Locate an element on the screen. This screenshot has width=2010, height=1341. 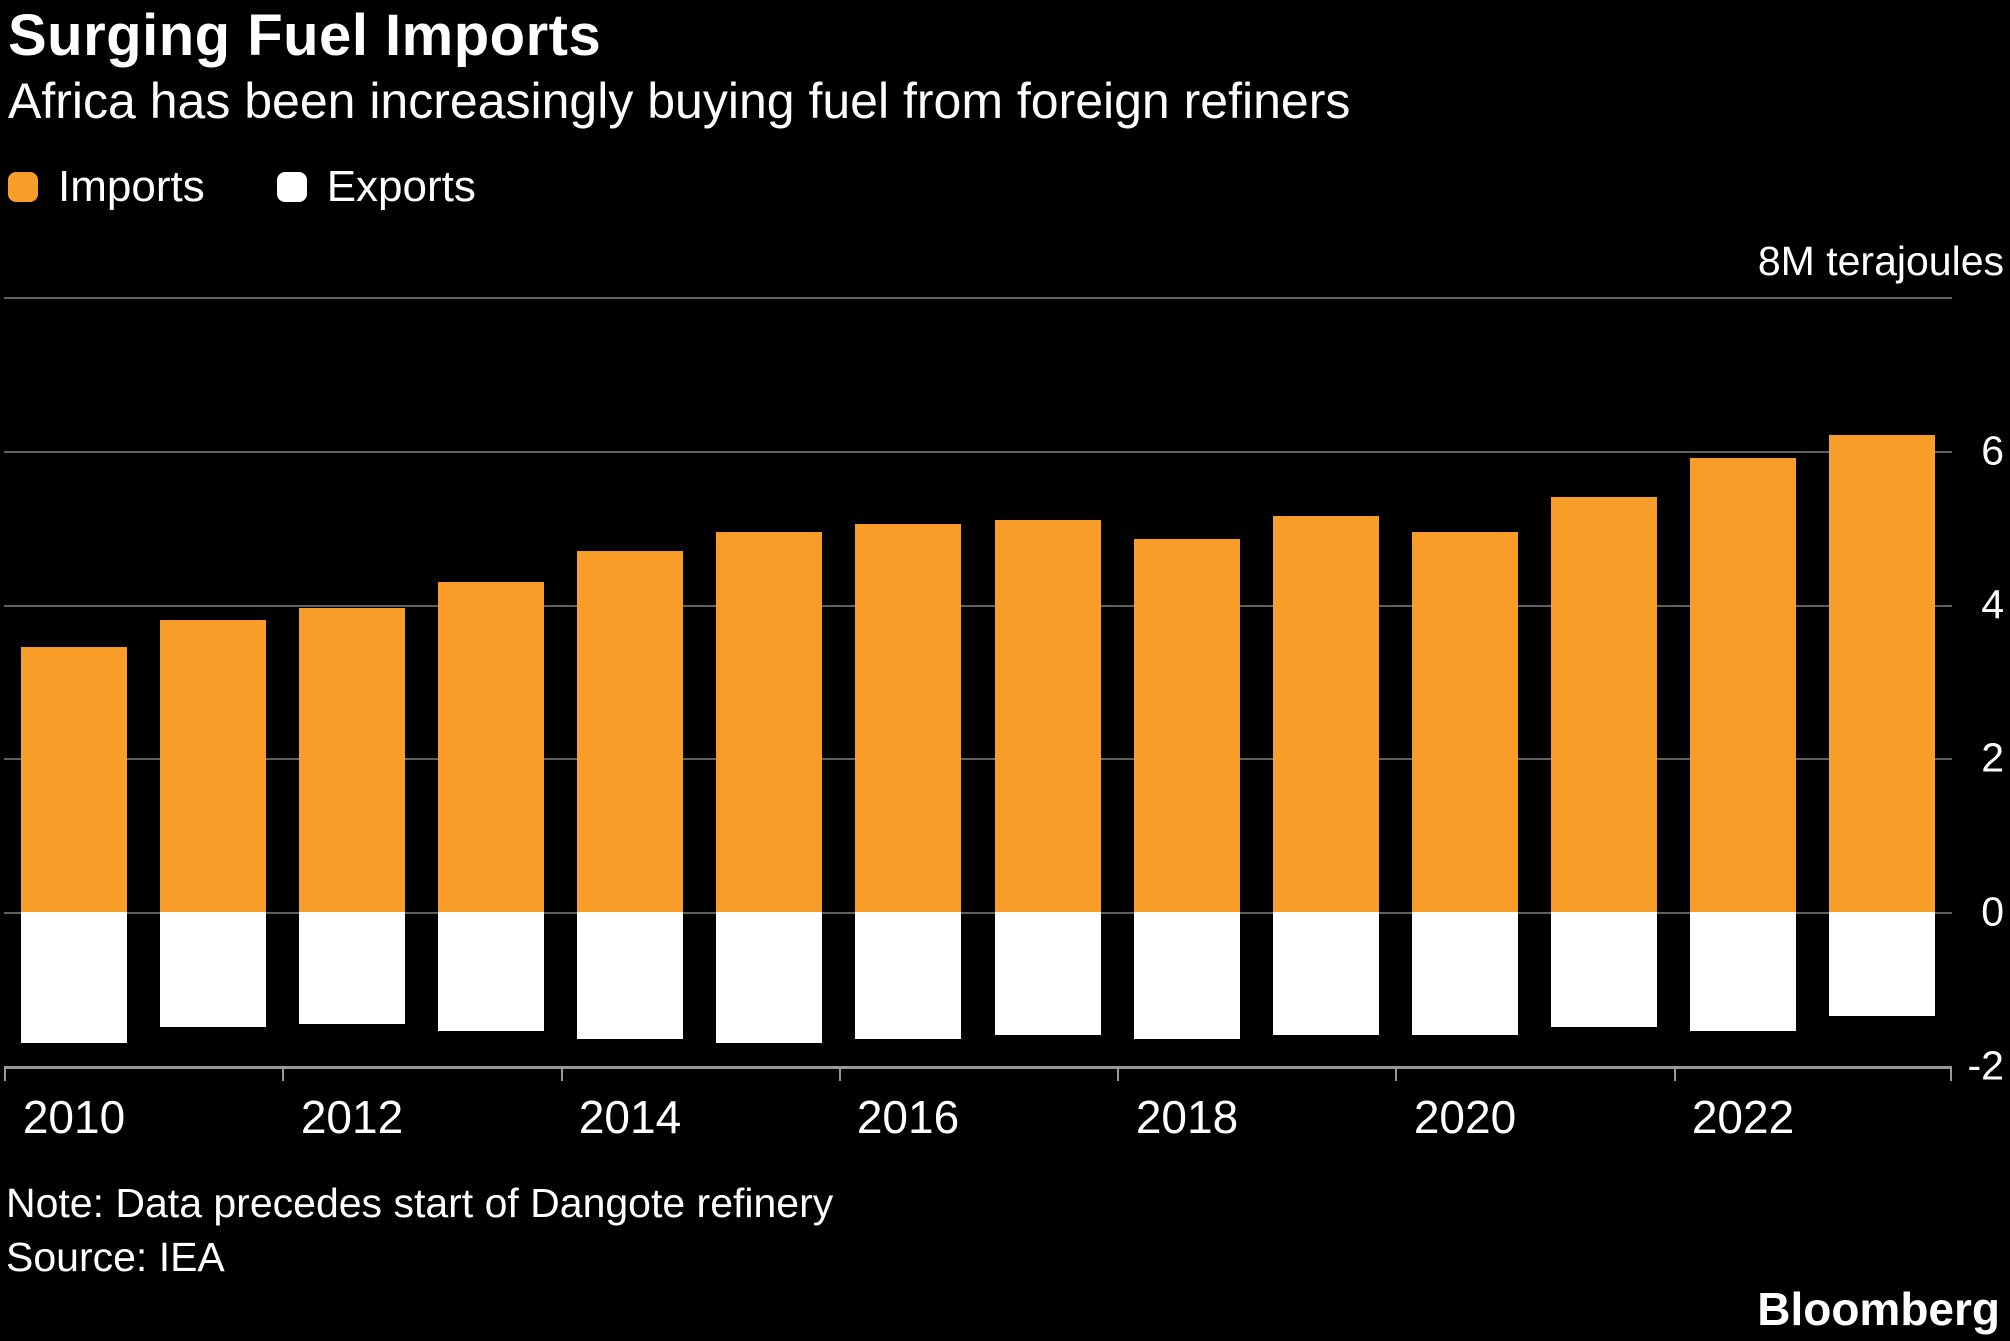
bar-exports-2021 is located at coordinates (1604, 969).